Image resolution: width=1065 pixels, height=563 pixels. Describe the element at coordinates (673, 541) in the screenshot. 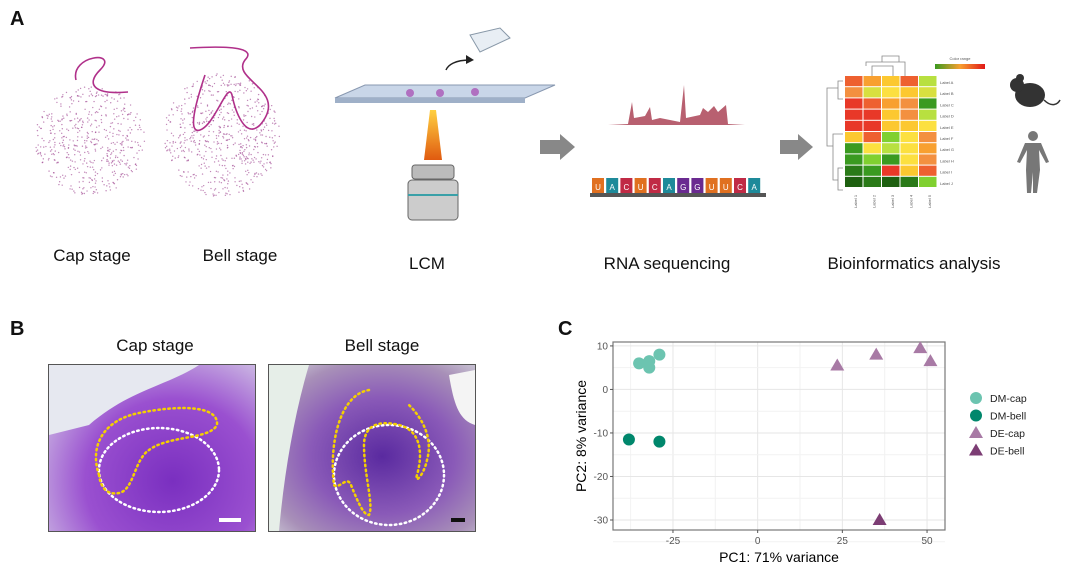

I see `x-tick-label: -25` at that location.